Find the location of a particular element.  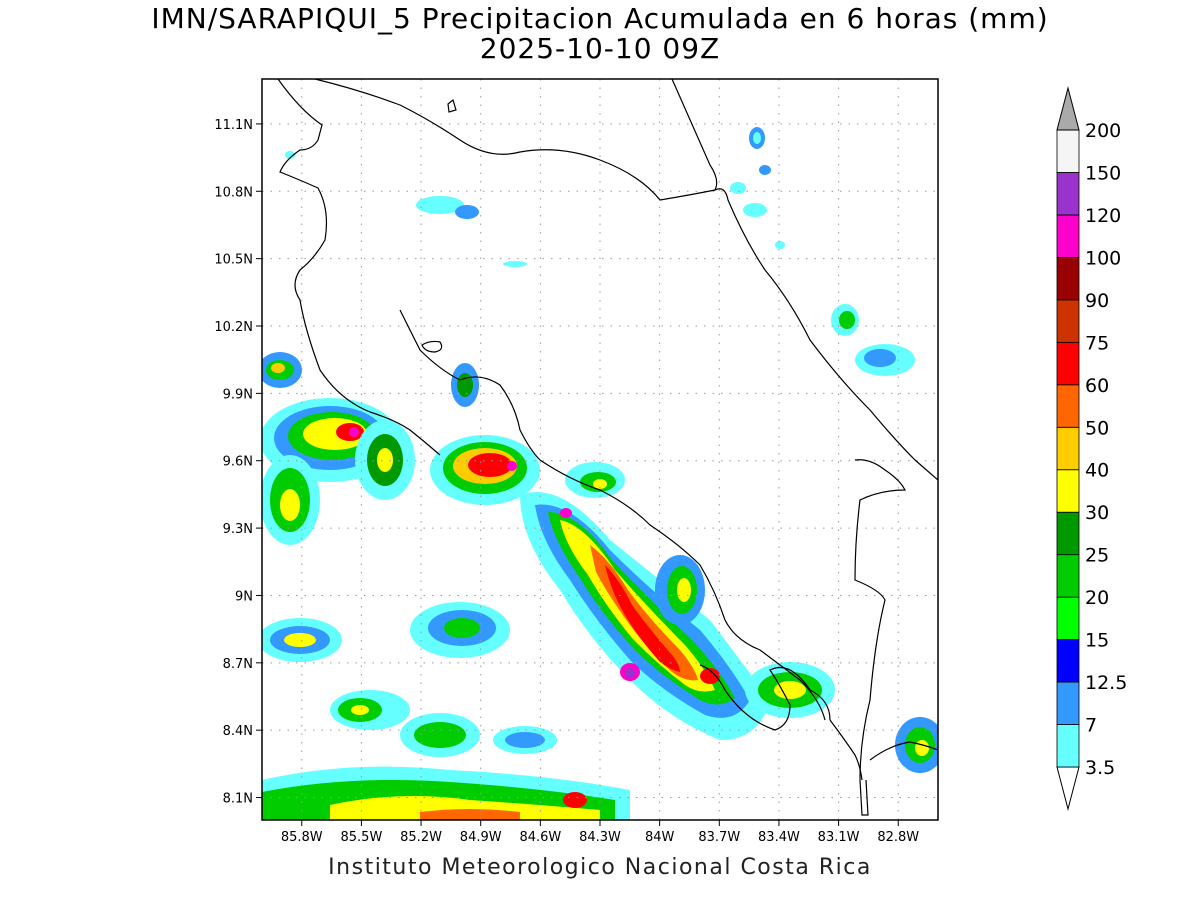

colorbar-level-label: 120 is located at coordinates (1103, 216).